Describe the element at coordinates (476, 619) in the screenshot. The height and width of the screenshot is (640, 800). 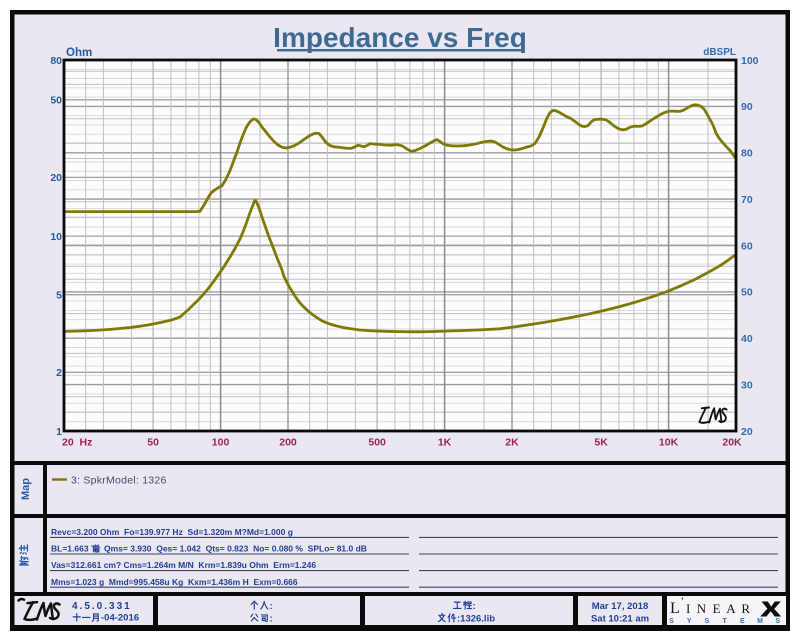
I see `svg-text: :1326.lib` at that location.